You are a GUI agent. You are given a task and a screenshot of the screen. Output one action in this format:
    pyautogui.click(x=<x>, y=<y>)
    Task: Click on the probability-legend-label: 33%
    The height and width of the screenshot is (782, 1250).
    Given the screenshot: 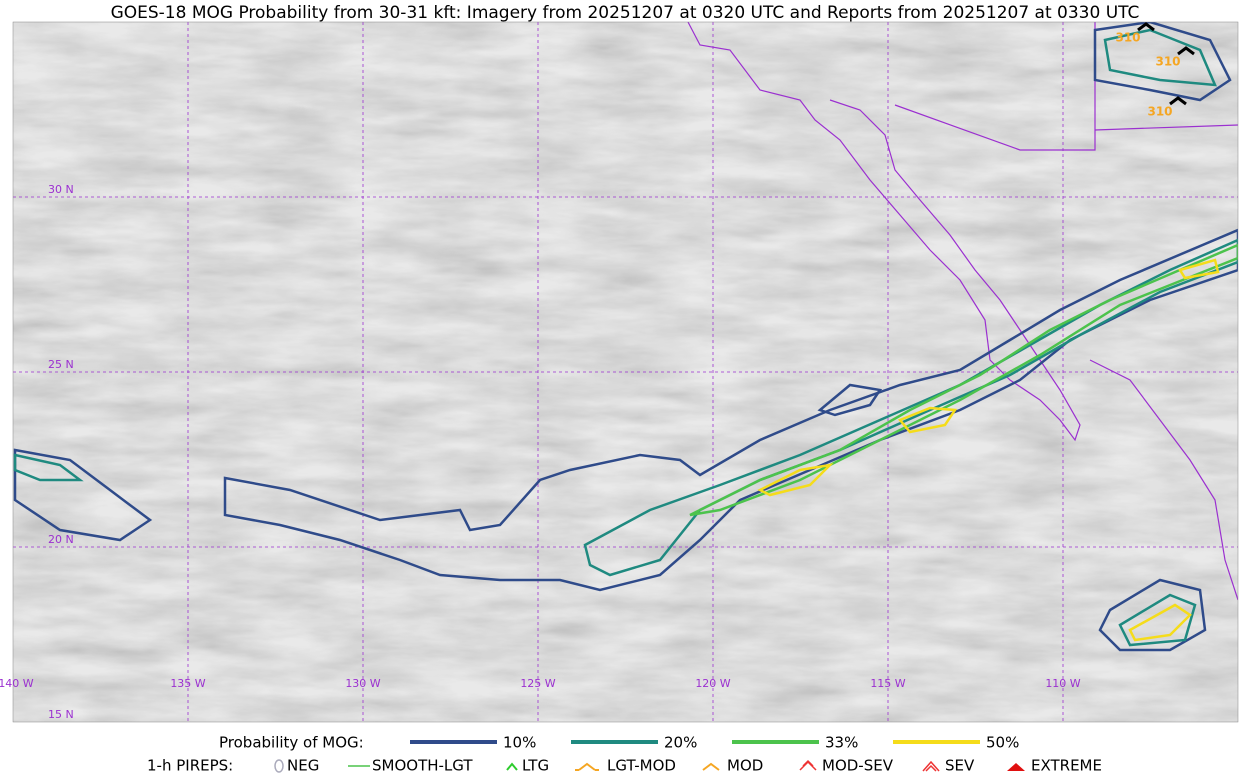 What is the action you would take?
    pyautogui.click(x=841, y=743)
    